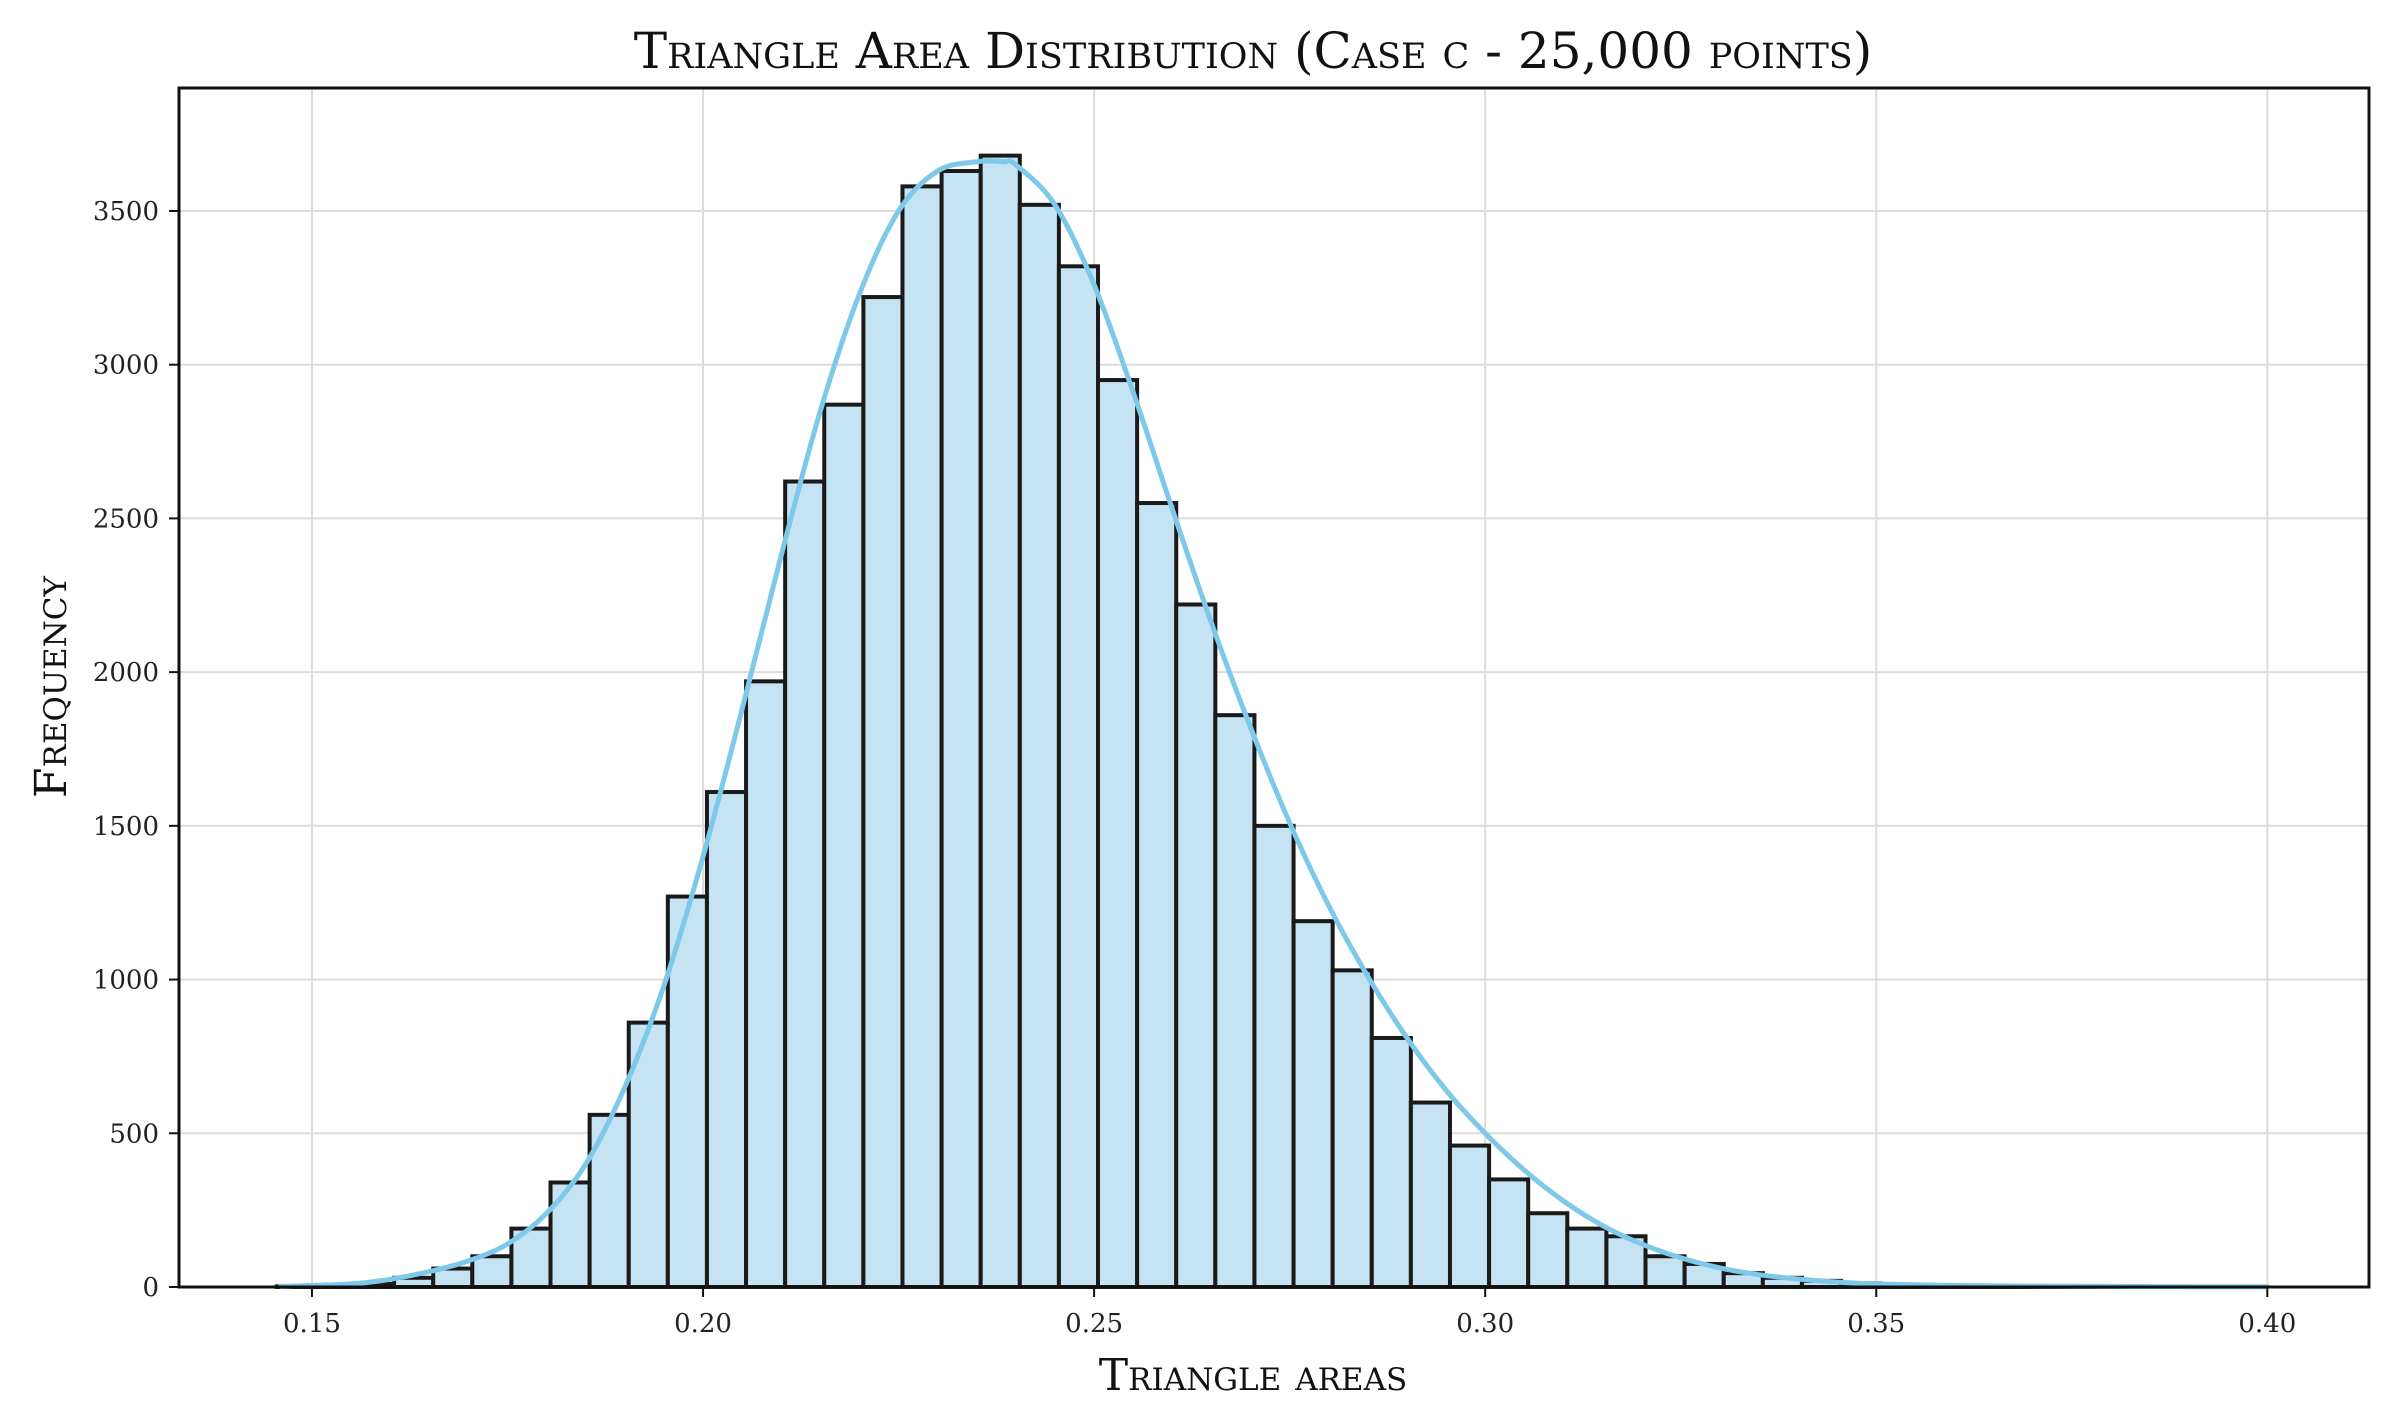  What do you see at coordinates (51, 686) in the screenshot?
I see `y-axis-label: Frequency` at bounding box center [51, 686].